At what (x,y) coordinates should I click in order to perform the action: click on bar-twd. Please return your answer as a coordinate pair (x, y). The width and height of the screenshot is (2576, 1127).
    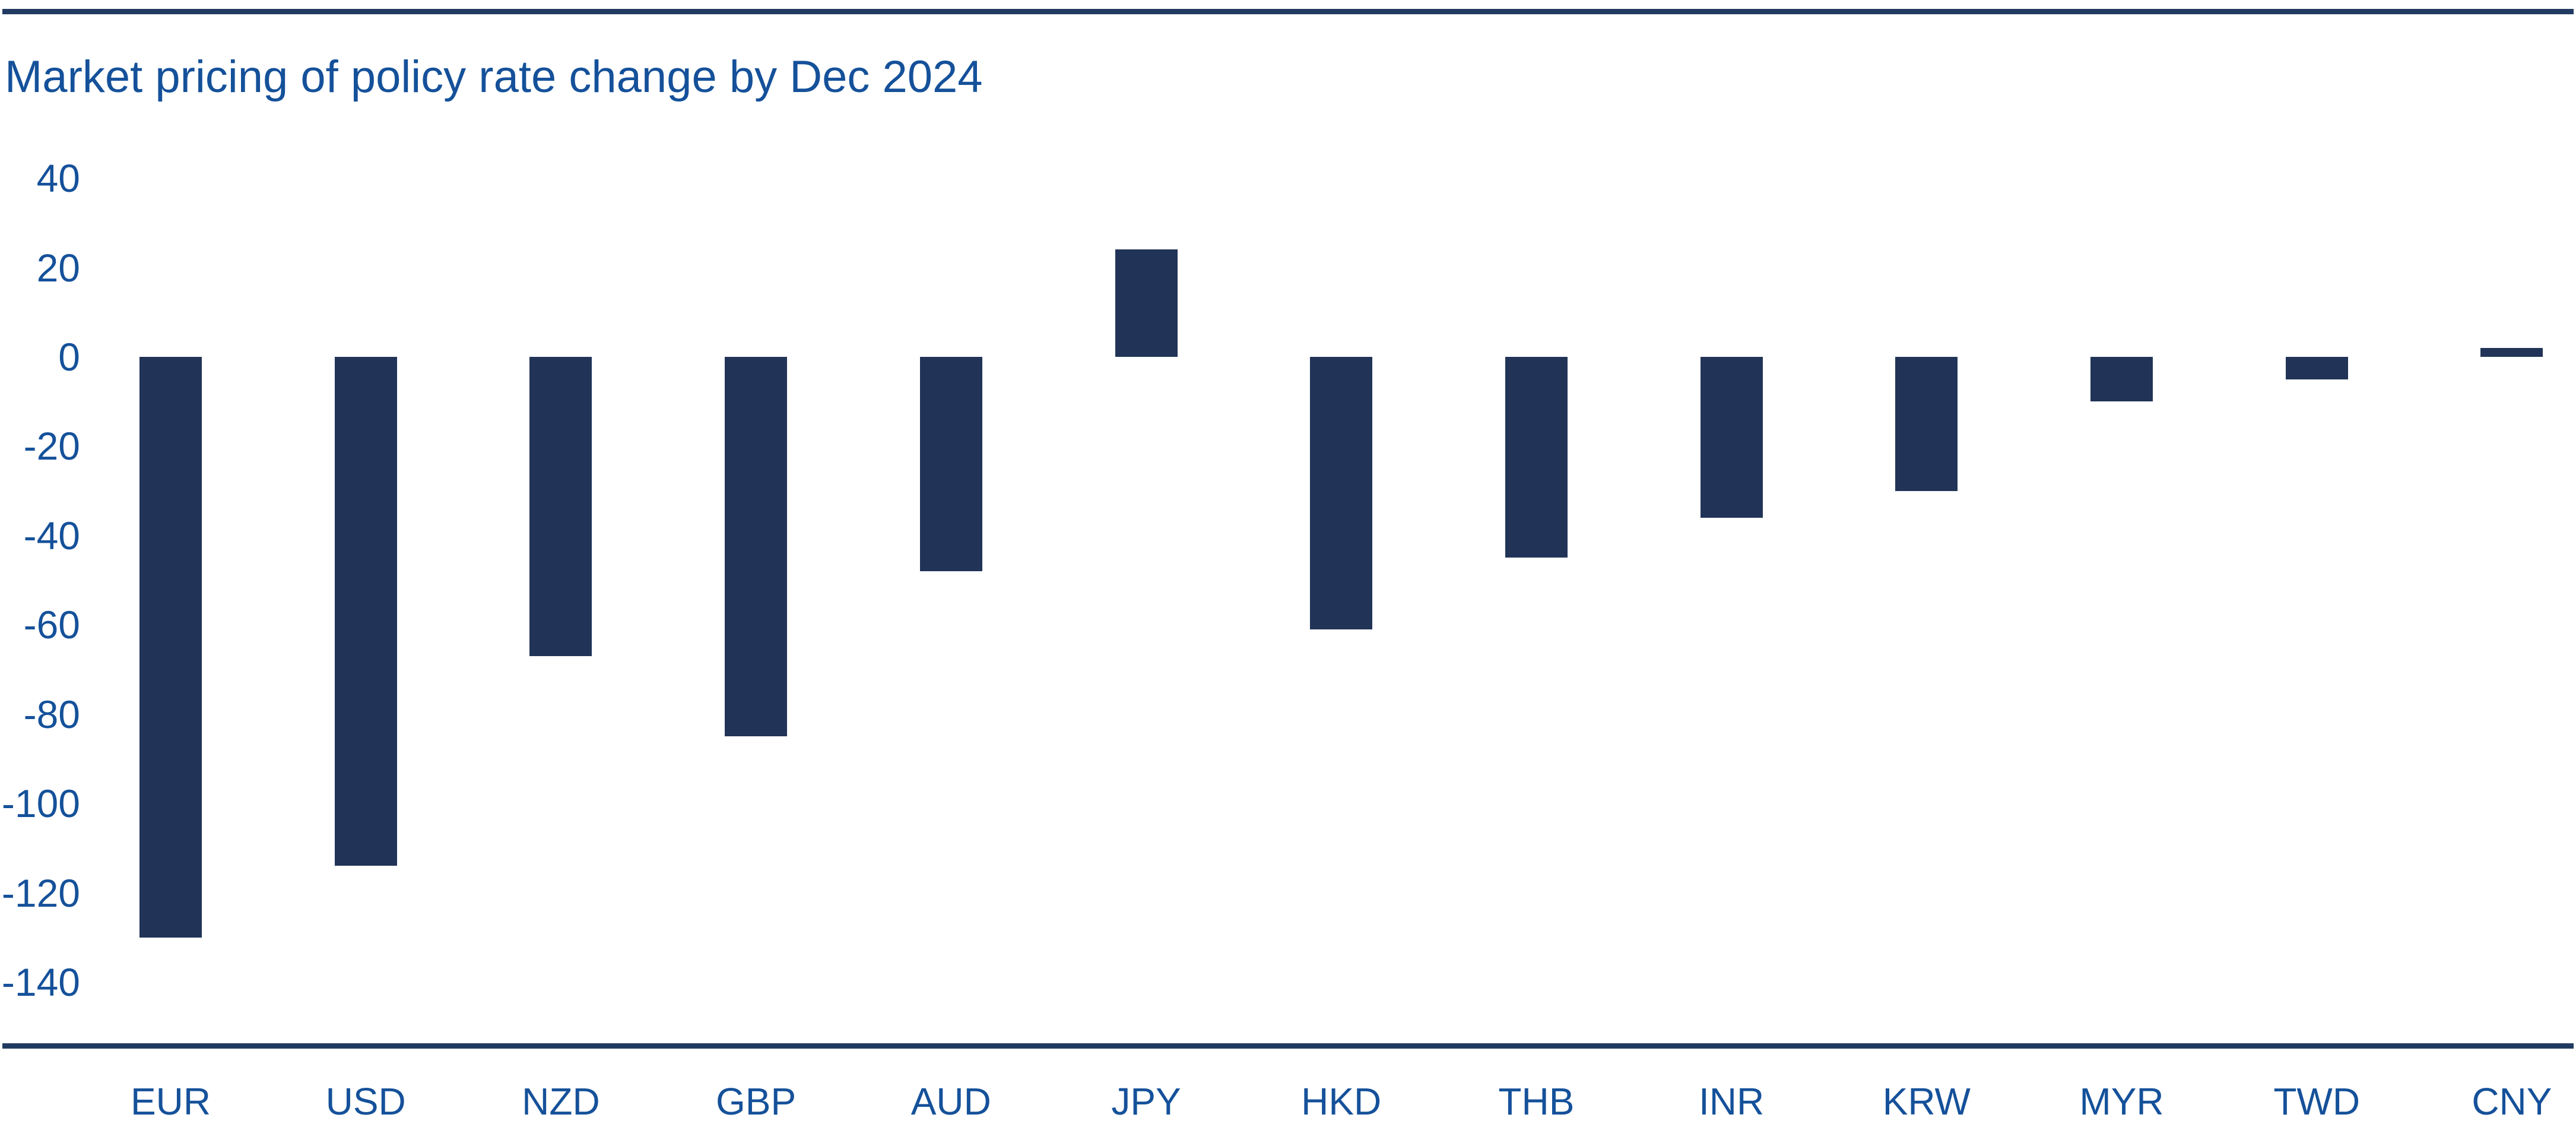
    Looking at the image, I should click on (2316, 368).